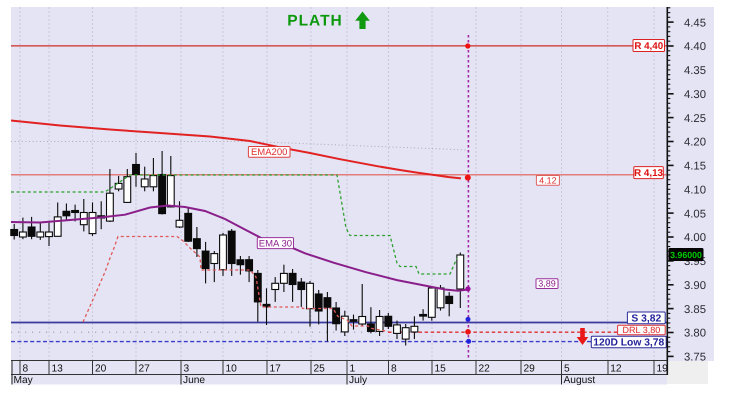 This screenshot has width=731, height=408. I want to click on svg-text: 4.10, so click(695, 191).